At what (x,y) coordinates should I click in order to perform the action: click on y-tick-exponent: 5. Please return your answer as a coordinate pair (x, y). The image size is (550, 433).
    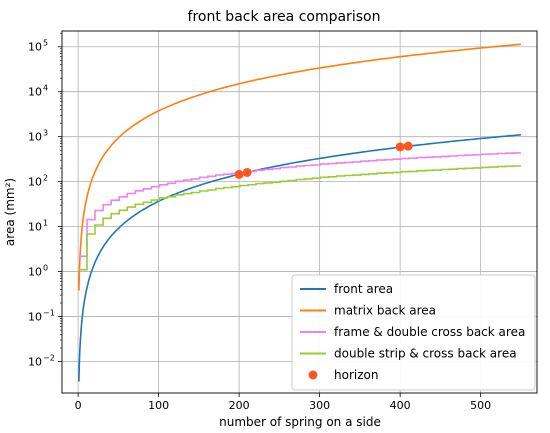
    Looking at the image, I should click on (45, 43).